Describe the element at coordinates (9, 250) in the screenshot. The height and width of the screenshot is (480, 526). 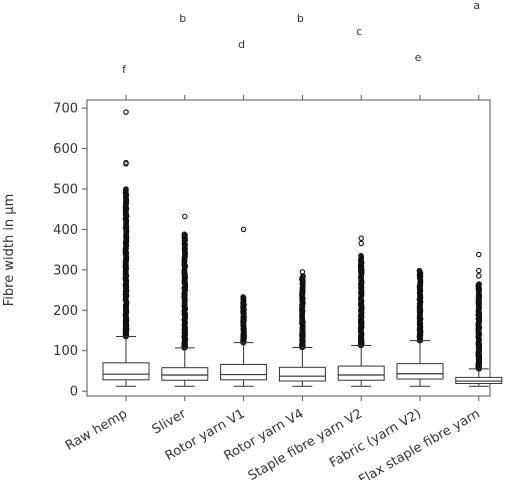
I see `y-axis-title: Fibre width in µm` at that location.